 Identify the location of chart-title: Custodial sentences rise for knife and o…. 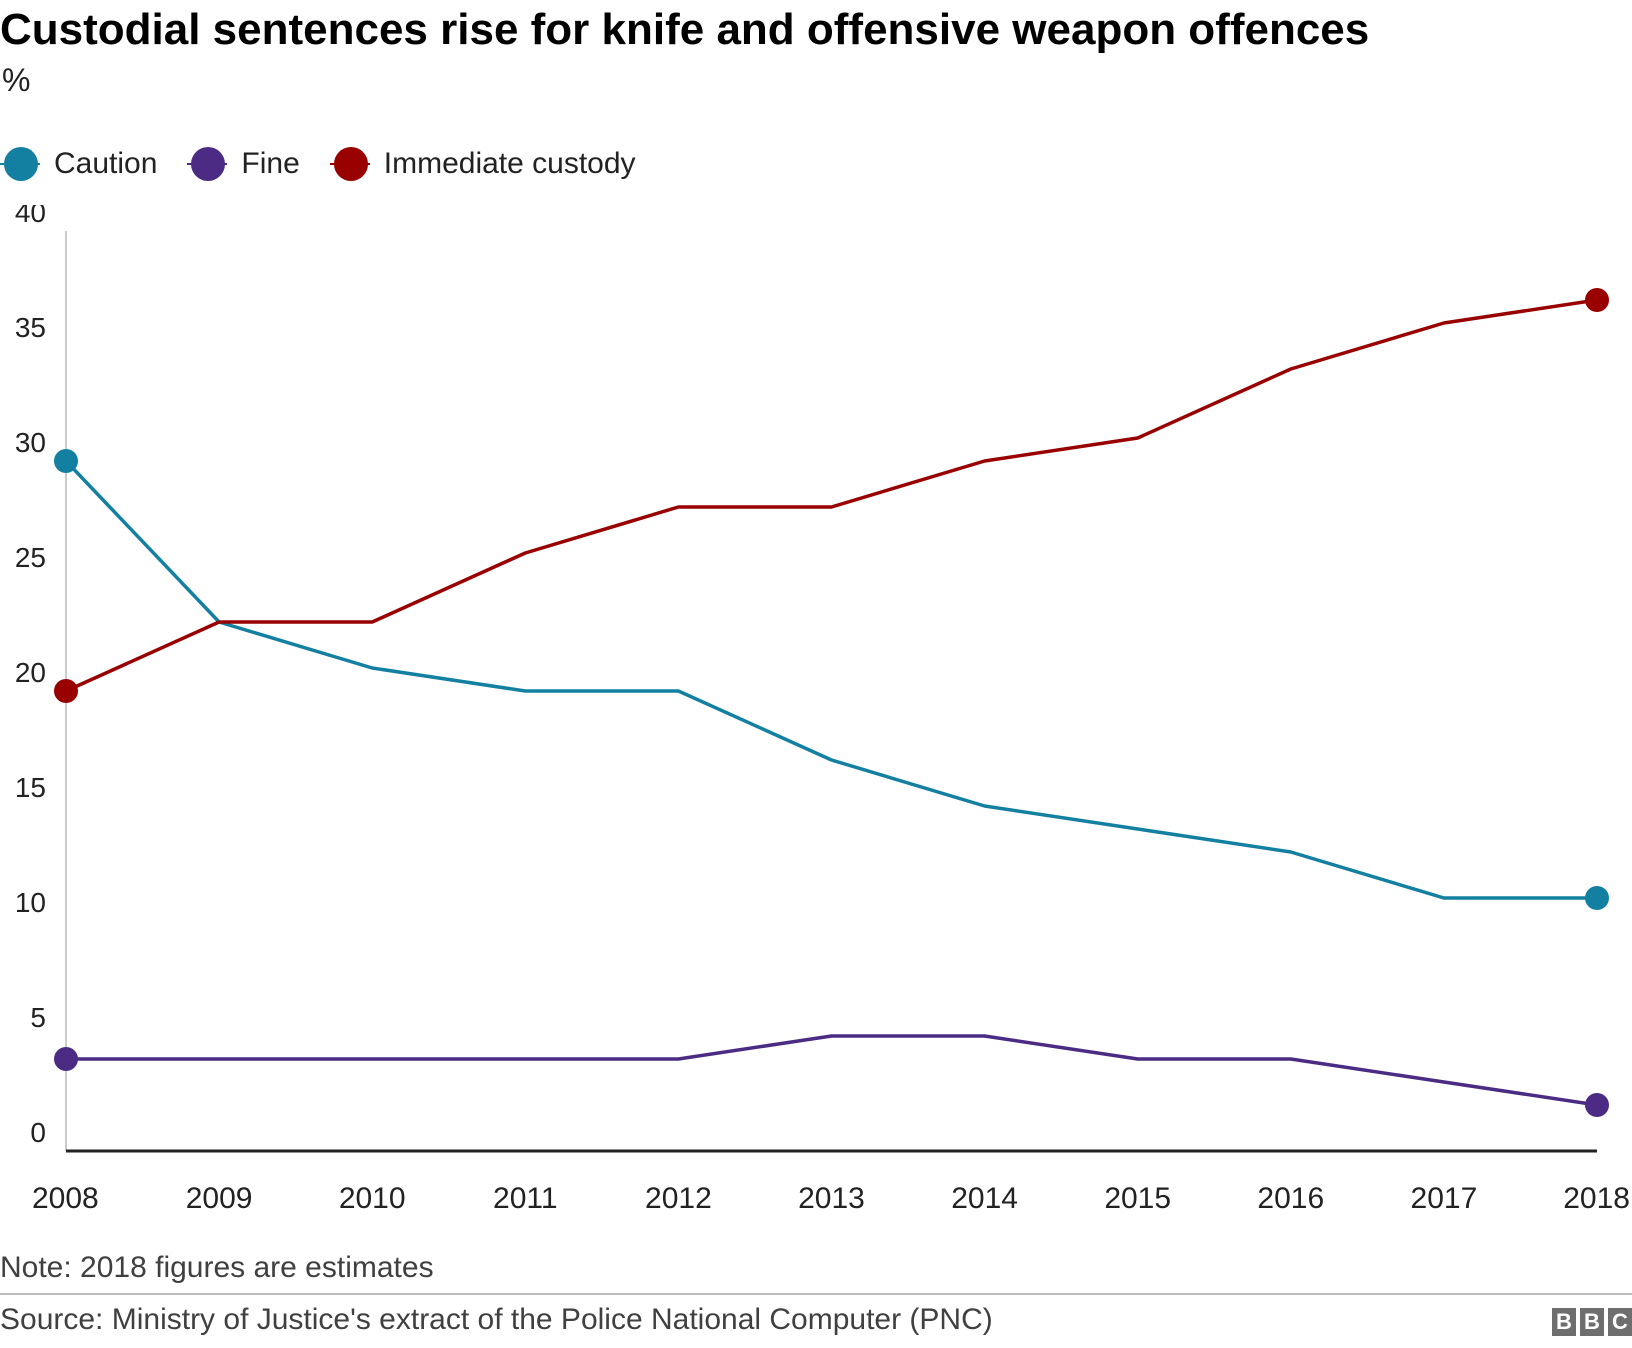
(685, 29).